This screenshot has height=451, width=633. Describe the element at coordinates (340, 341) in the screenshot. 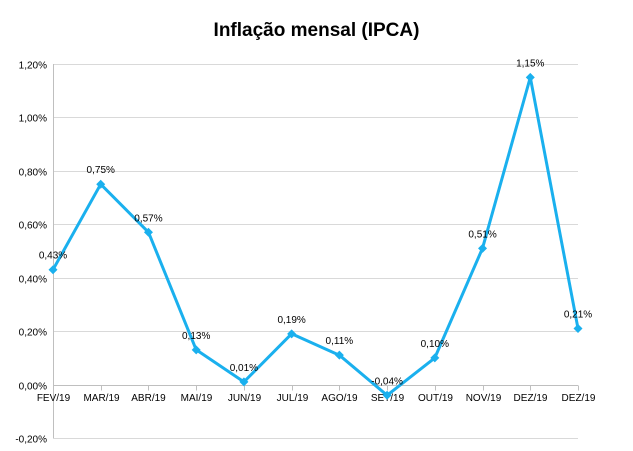

I see `data-label: 0,11%` at that location.